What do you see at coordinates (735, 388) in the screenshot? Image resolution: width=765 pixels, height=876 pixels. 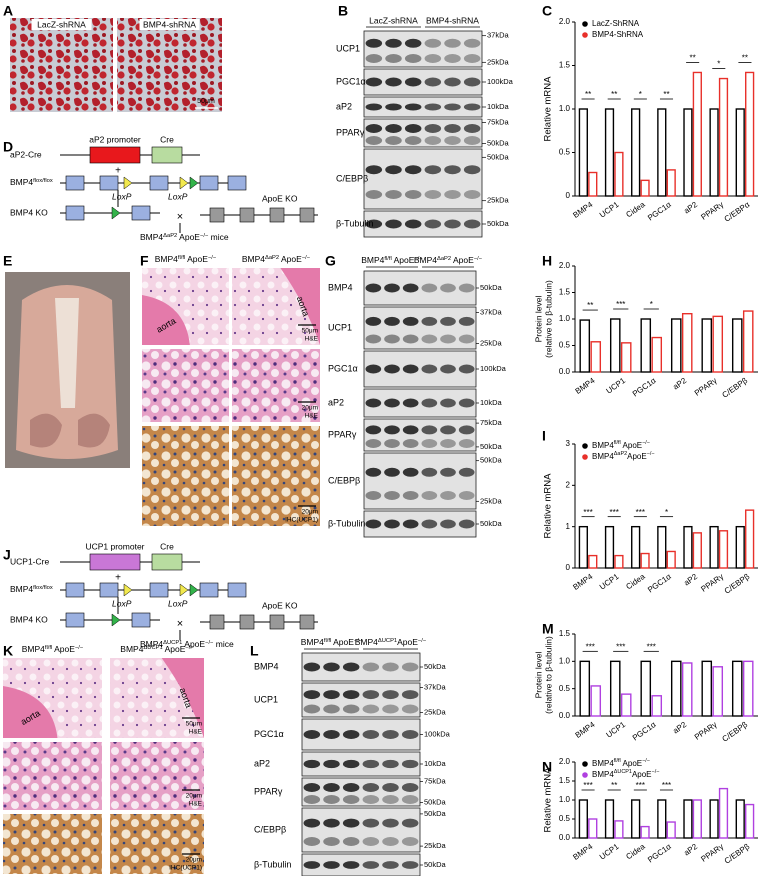 I see `x-tick-label: C/EBPβ` at bounding box center [735, 388].